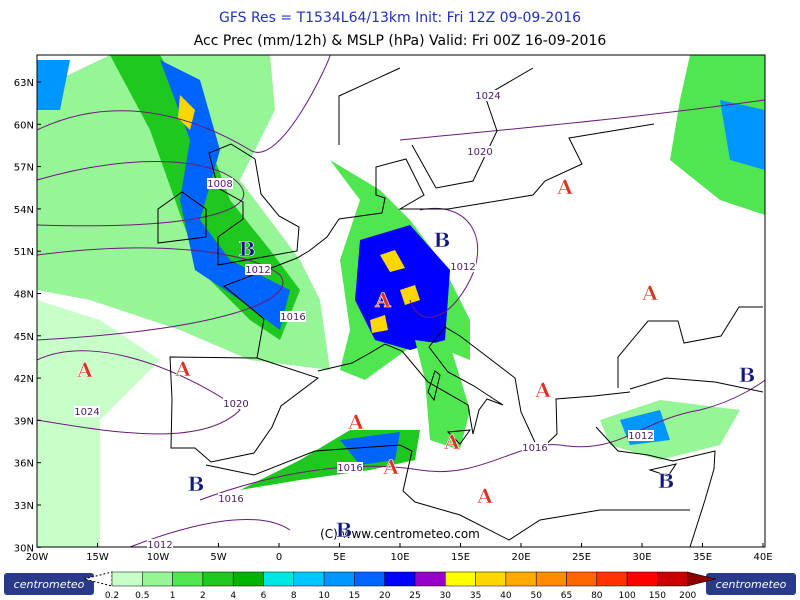  Describe the element at coordinates (627, 595) in the screenshot. I see `colorbar-label: 100` at that location.